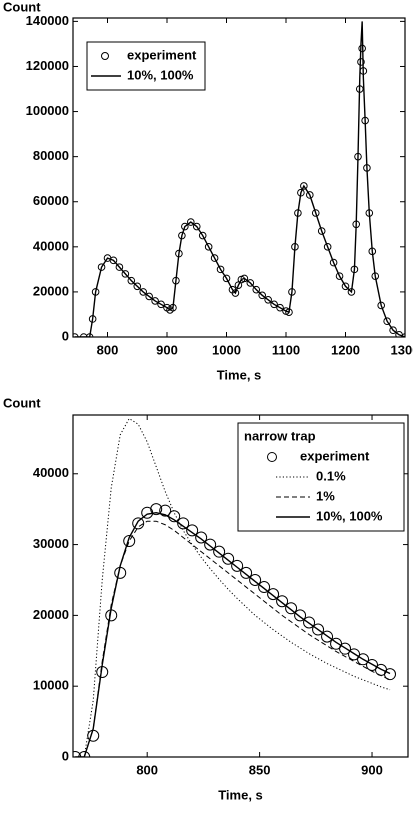 This screenshot has height=816, width=413. What do you see at coordinates (402, 349) in the screenshot?
I see `x-tick-label: 1300` at bounding box center [402, 349].